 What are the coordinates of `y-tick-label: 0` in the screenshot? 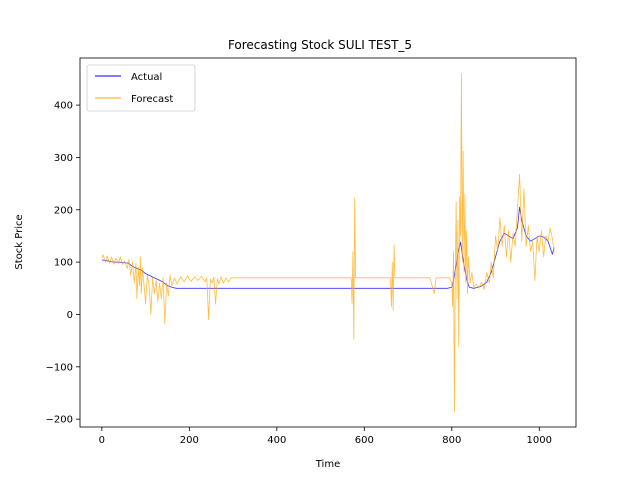 It's located at (70, 315).